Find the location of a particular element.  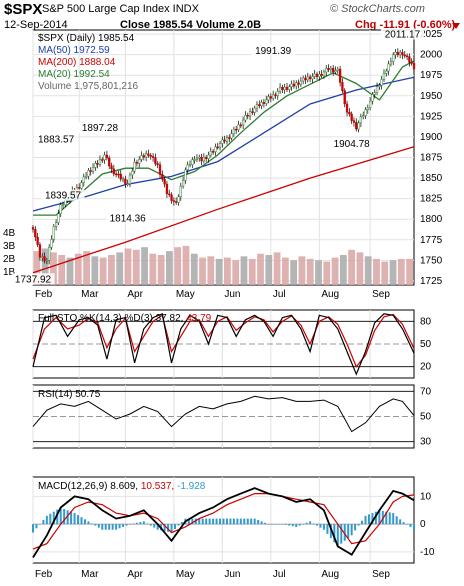

rsi-y-tick: 50 is located at coordinates (426, 417).